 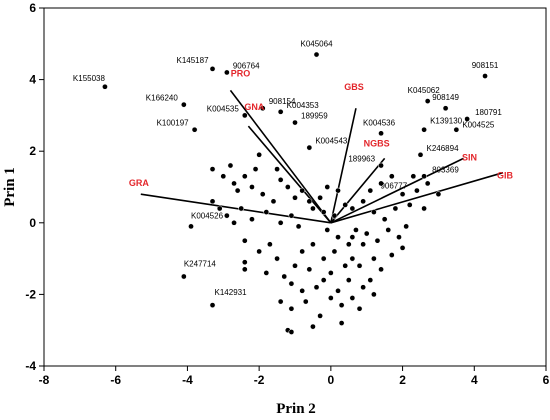 What do you see at coordinates (443, 148) in the screenshot?
I see `point-label: K246894` at bounding box center [443, 148].